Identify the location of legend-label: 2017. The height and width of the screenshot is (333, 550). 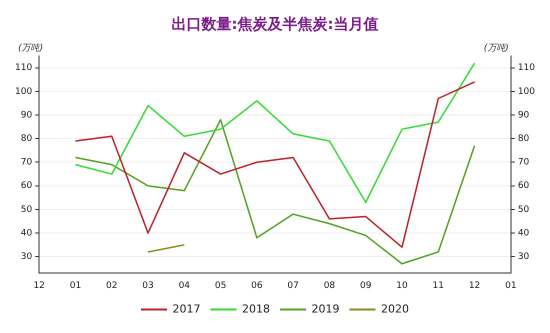
(186, 309).